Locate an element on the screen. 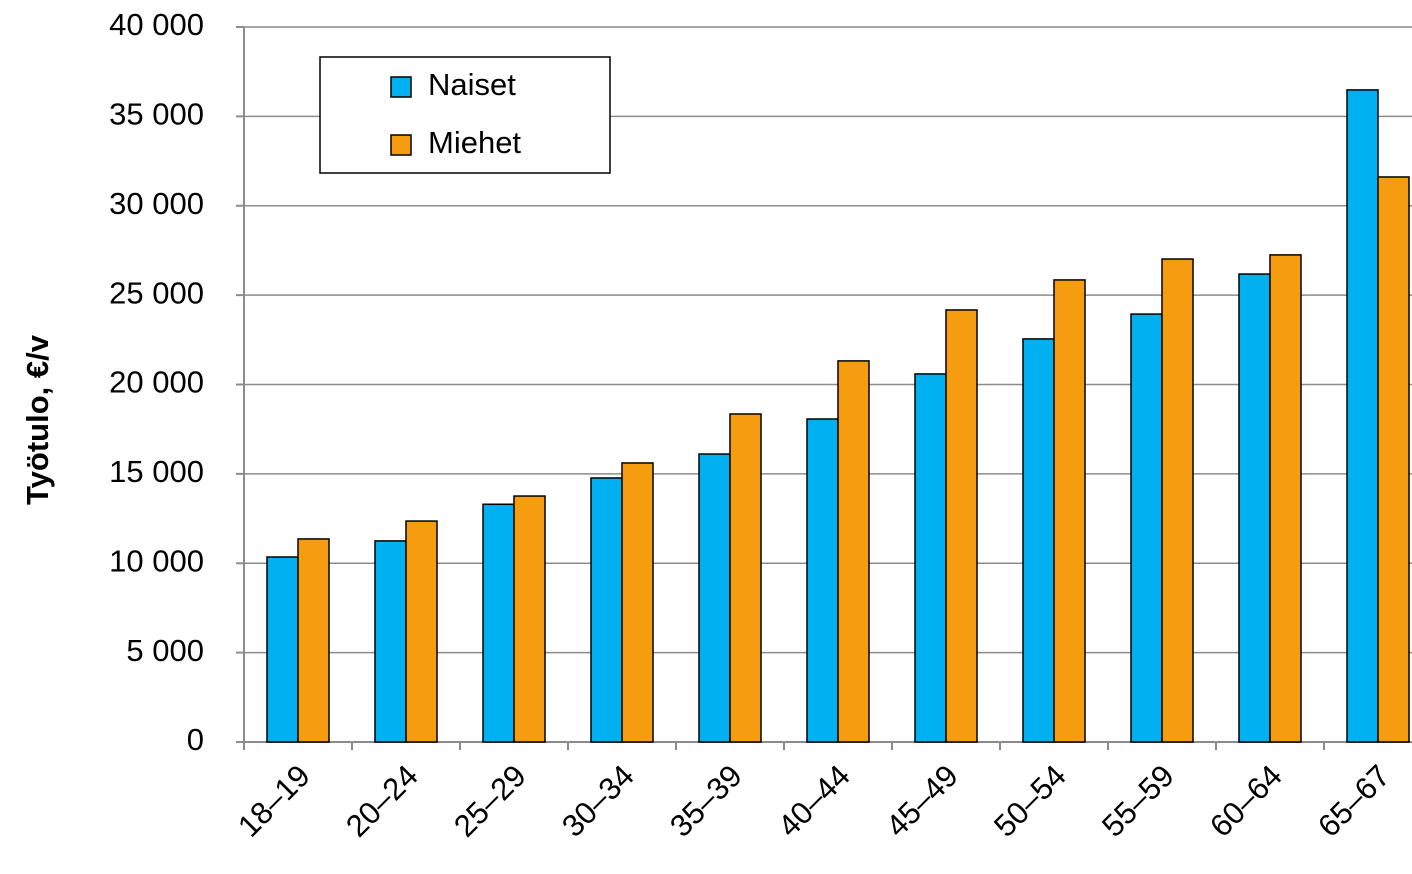  x-tick-label: 30–34 is located at coordinates (598, 801).